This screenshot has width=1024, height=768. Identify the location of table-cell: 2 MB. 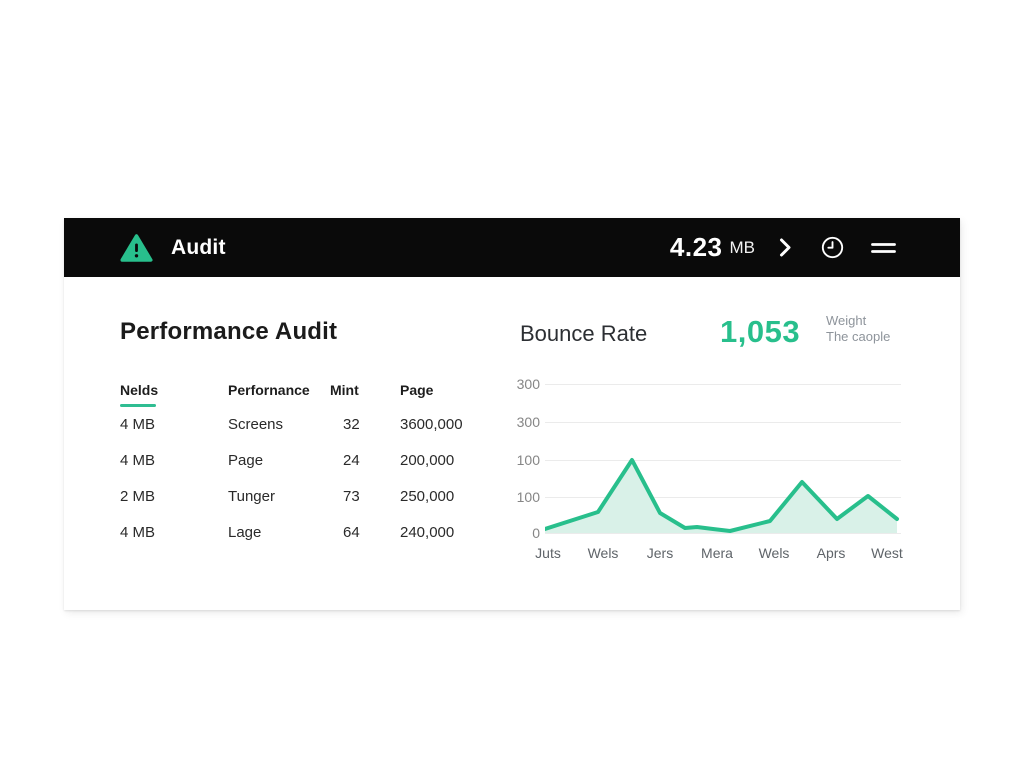
(138, 496).